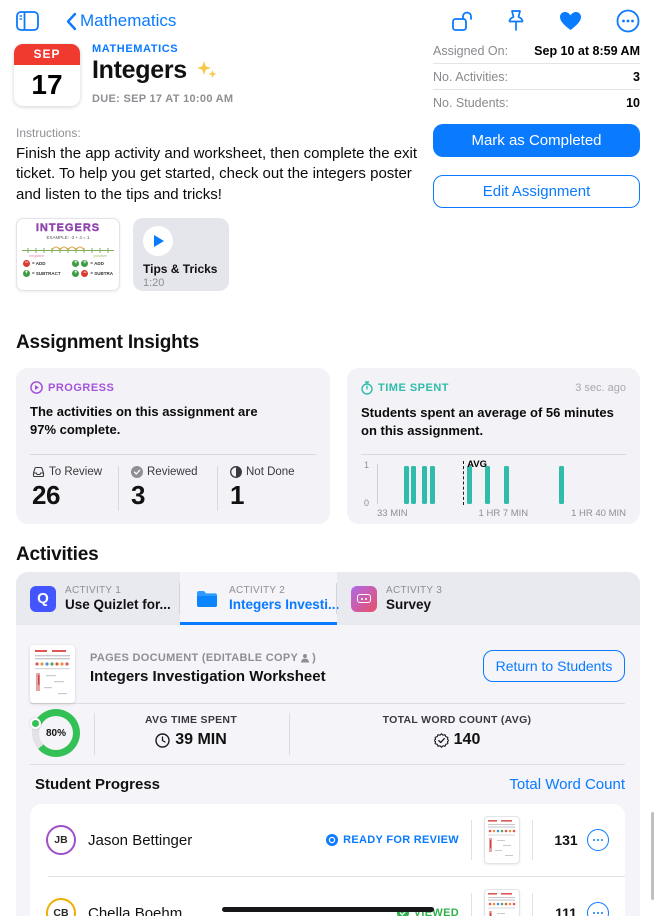 The width and height of the screenshot is (656, 916). Describe the element at coordinates (61, 840) in the screenshot. I see `avatar: JB` at that location.